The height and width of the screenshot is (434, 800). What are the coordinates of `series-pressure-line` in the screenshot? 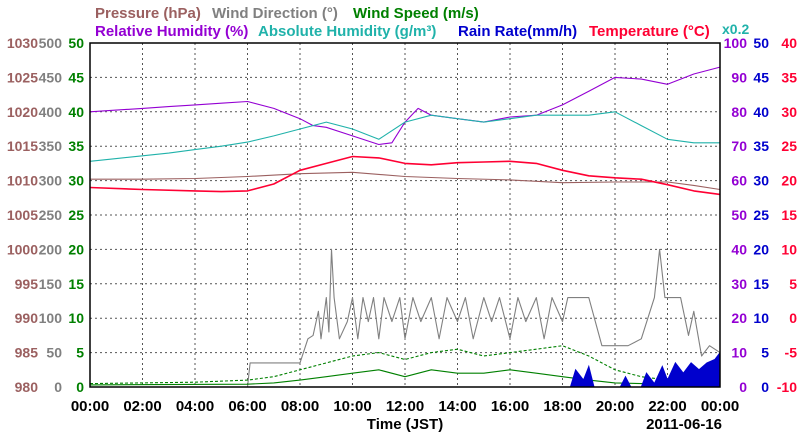 It's located at (405, 181).